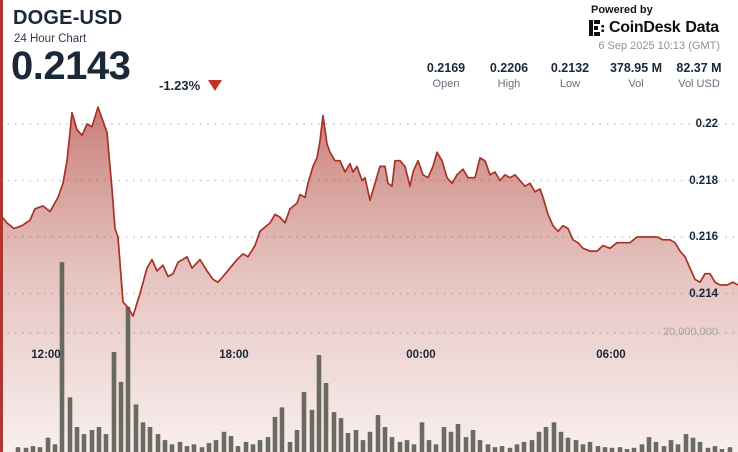  I want to click on stat-vol-value: 378.95 M, so click(636, 68).